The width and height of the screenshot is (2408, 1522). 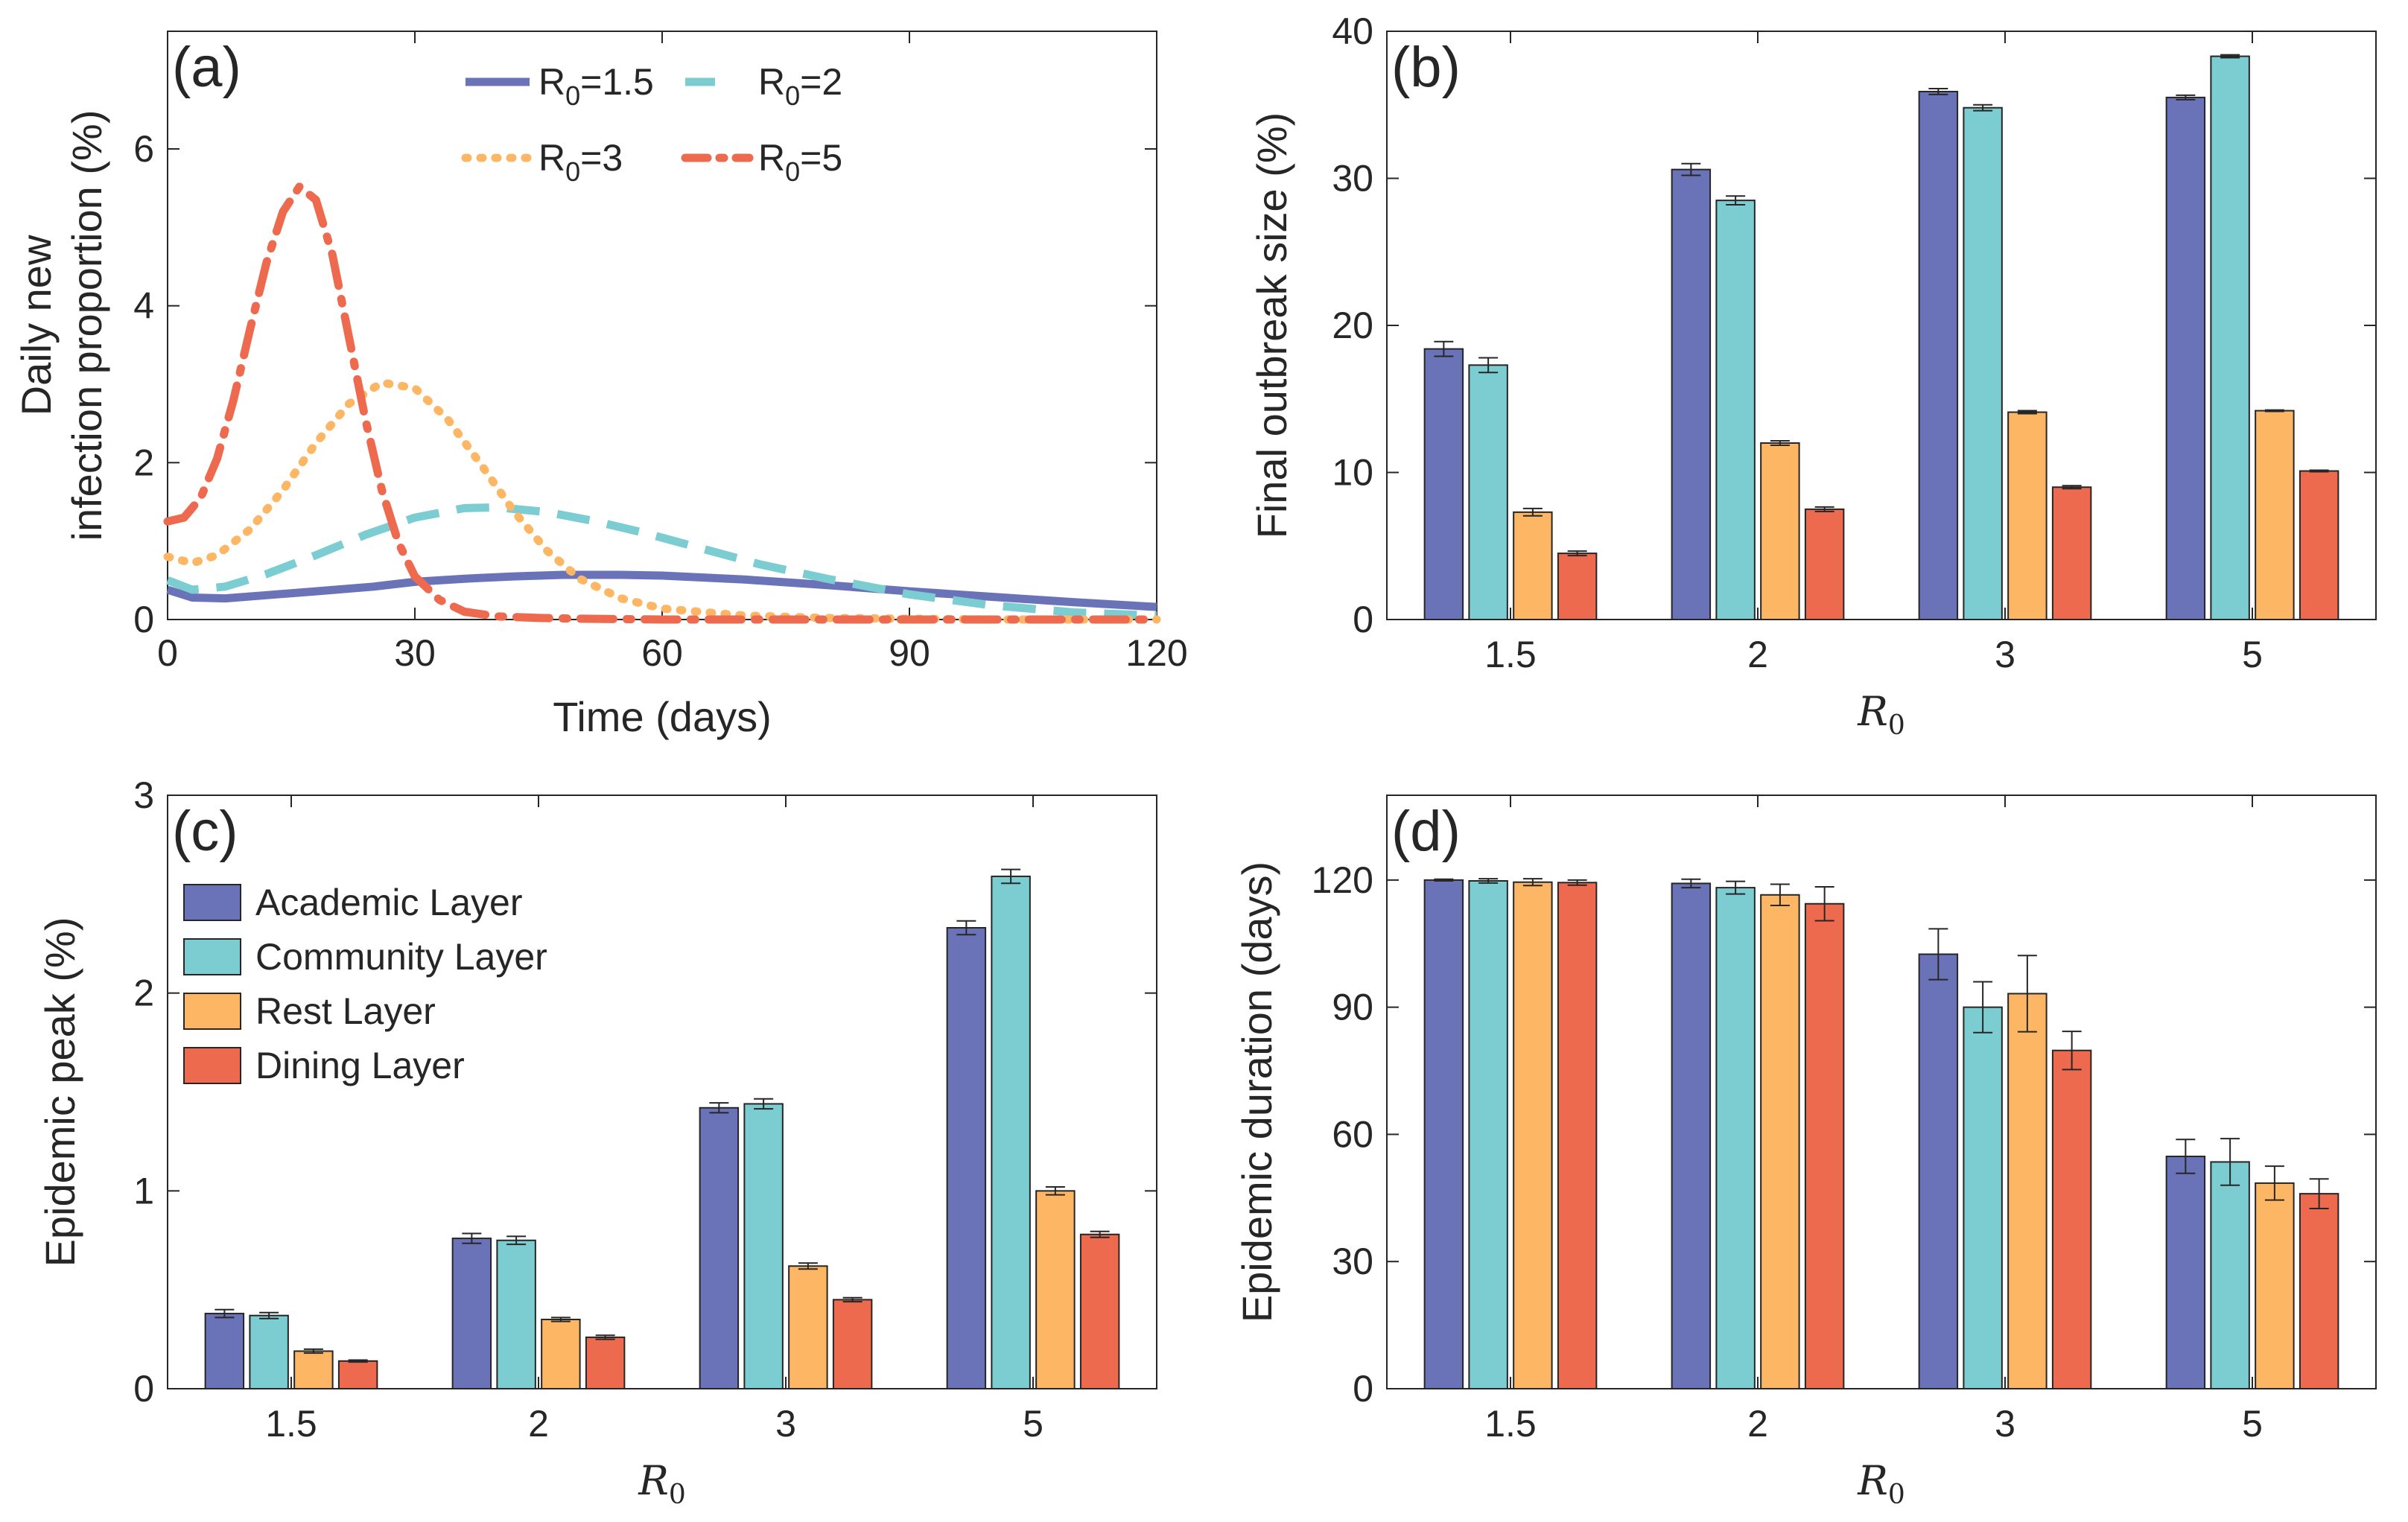 What do you see at coordinates (1033, 1424) in the screenshot?
I see `x-tick-label: 5` at bounding box center [1033, 1424].